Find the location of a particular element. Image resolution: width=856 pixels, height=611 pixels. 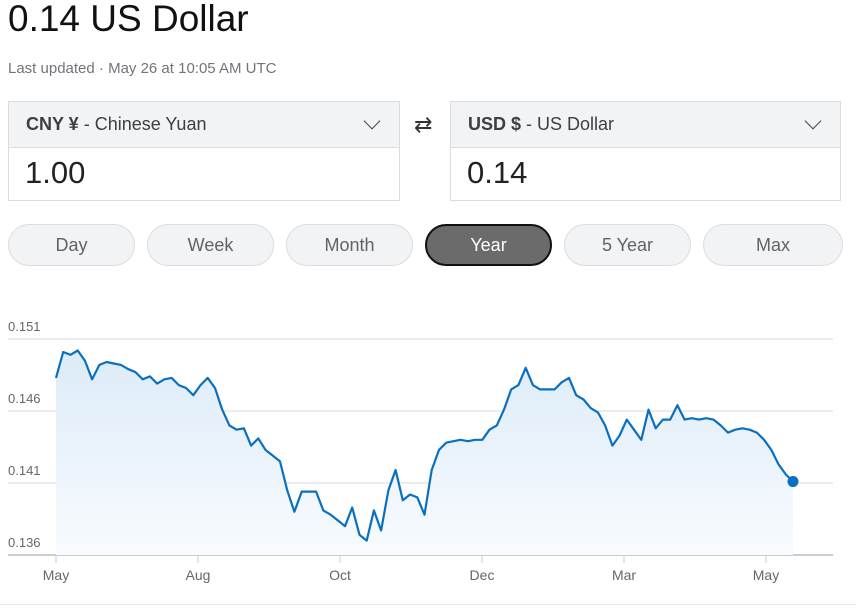

to-currency-select: USD $ - US Dollar is located at coordinates (645, 125).